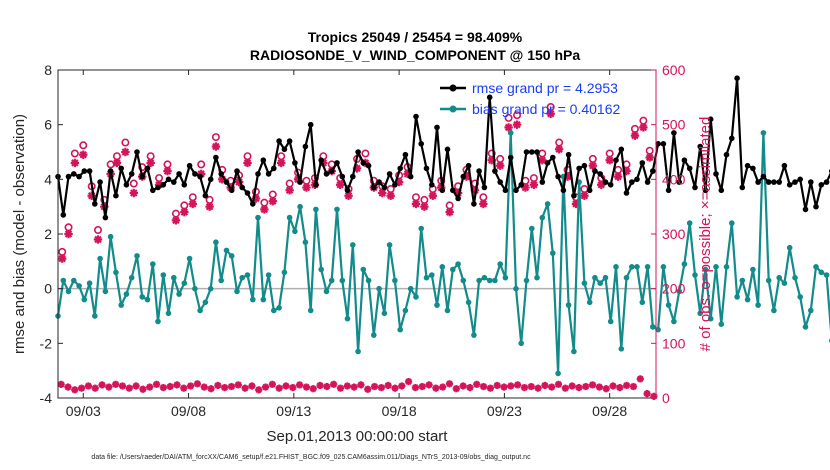 The image size is (830, 470). Describe the element at coordinates (705, 234) in the screenshot. I see `y-right-axis-label: # of obs: o=possible; ×=assimilated` at that location.